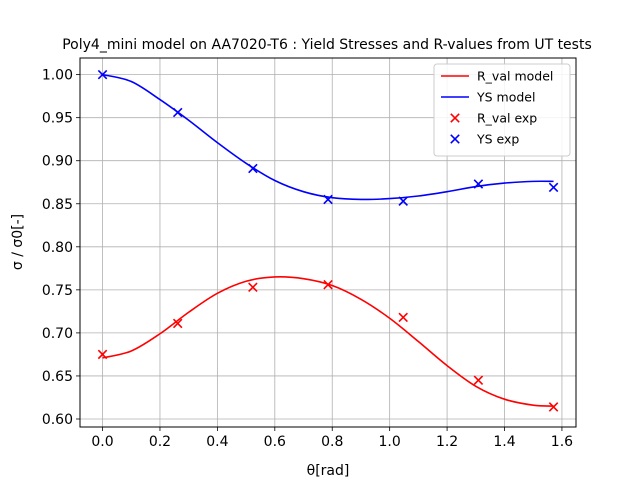  I want to click on y-tick-label: 0.60, so click(57, 420).